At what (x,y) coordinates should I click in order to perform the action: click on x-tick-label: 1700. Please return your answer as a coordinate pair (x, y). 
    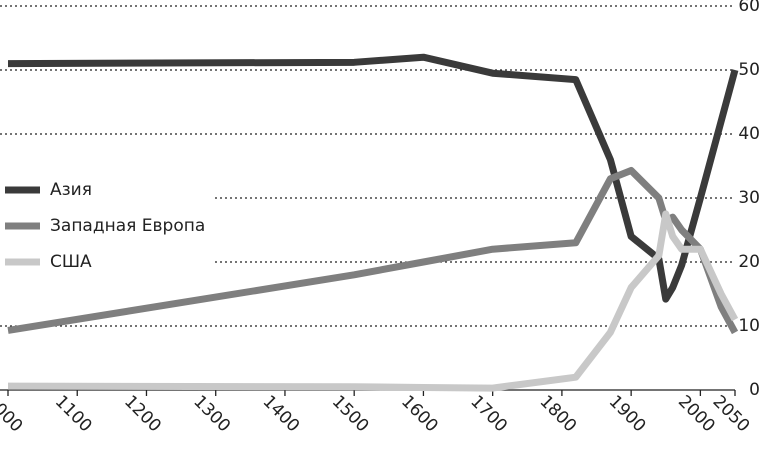
    Looking at the image, I should click on (488, 414).